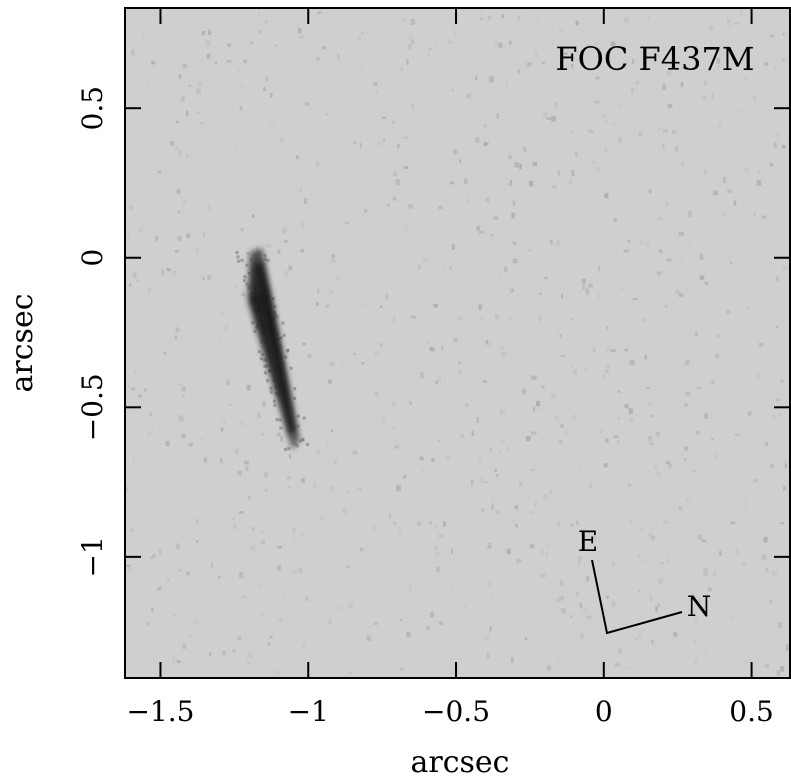 This screenshot has width=791, height=781. Describe the element at coordinates (456, 711) in the screenshot. I see `x-tick-label: −0.5` at that location.